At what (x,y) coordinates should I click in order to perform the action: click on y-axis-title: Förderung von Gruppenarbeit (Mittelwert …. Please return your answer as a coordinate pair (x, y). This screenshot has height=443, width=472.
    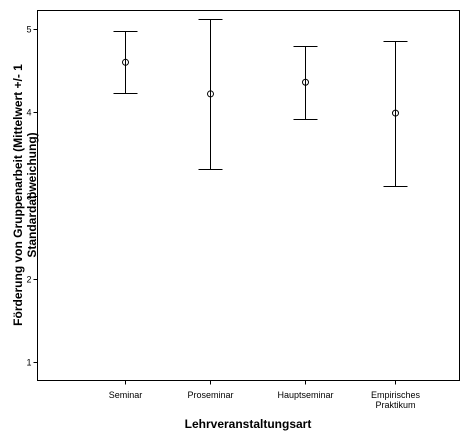
    Looking at the image, I should click on (25, 195).